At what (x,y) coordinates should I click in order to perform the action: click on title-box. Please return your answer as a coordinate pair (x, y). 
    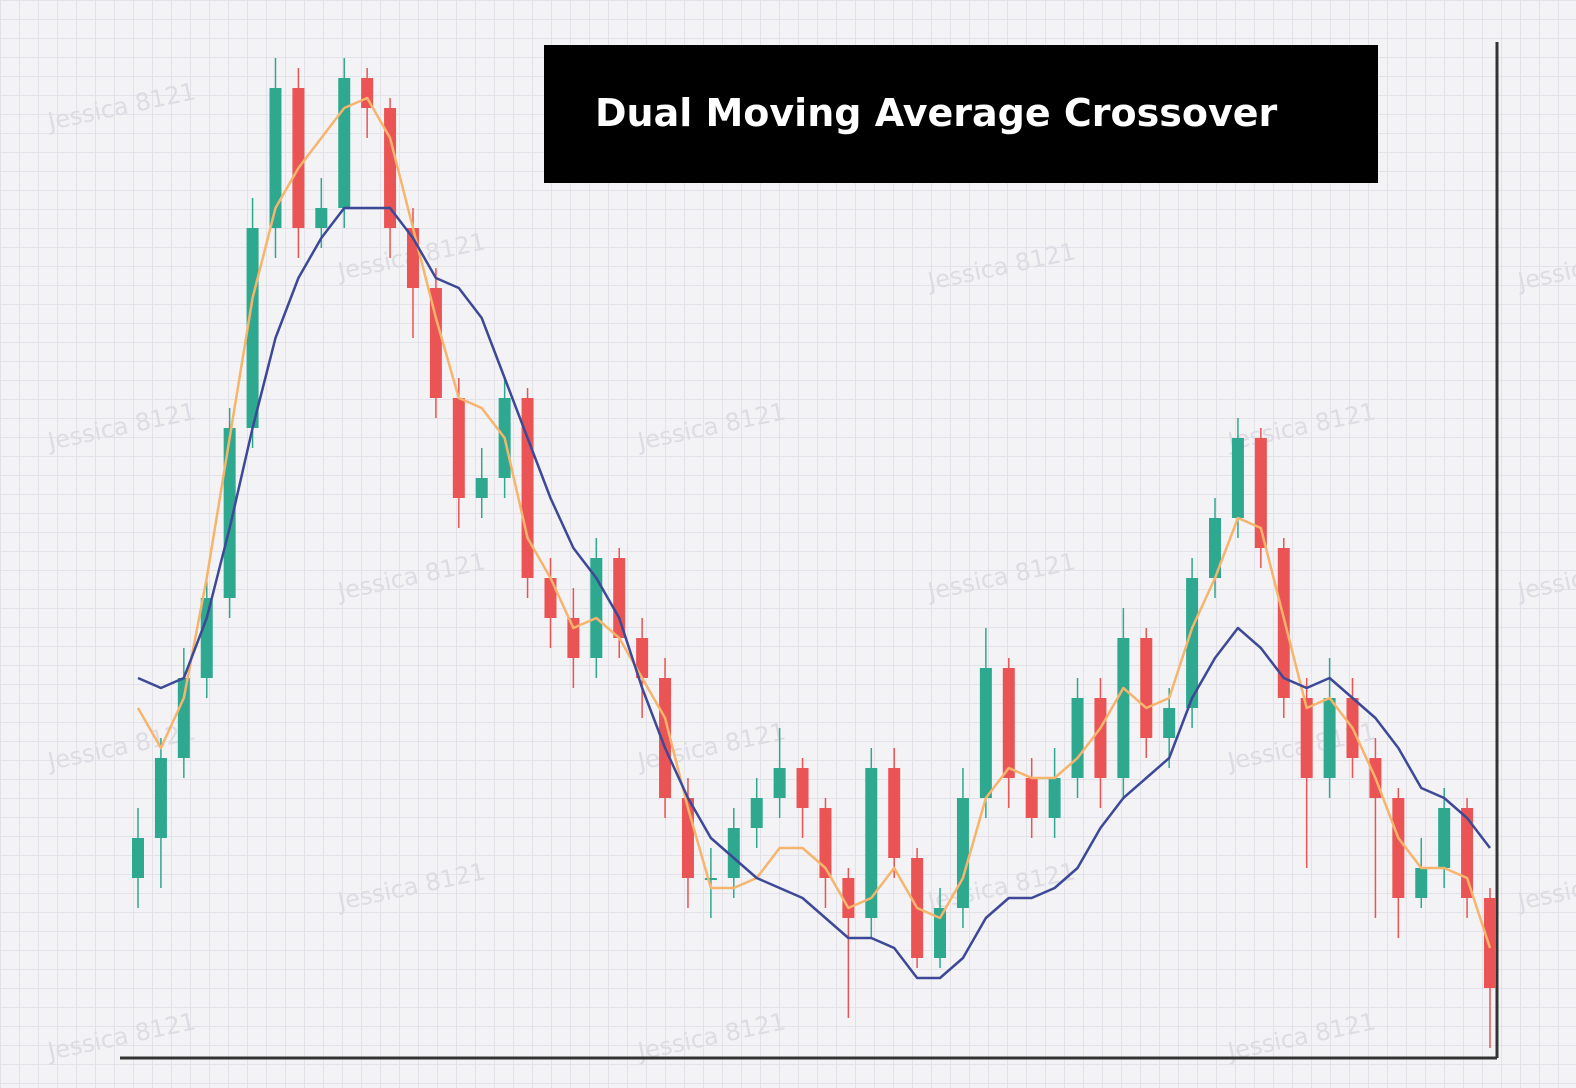
    Looking at the image, I should click on (961, 114).